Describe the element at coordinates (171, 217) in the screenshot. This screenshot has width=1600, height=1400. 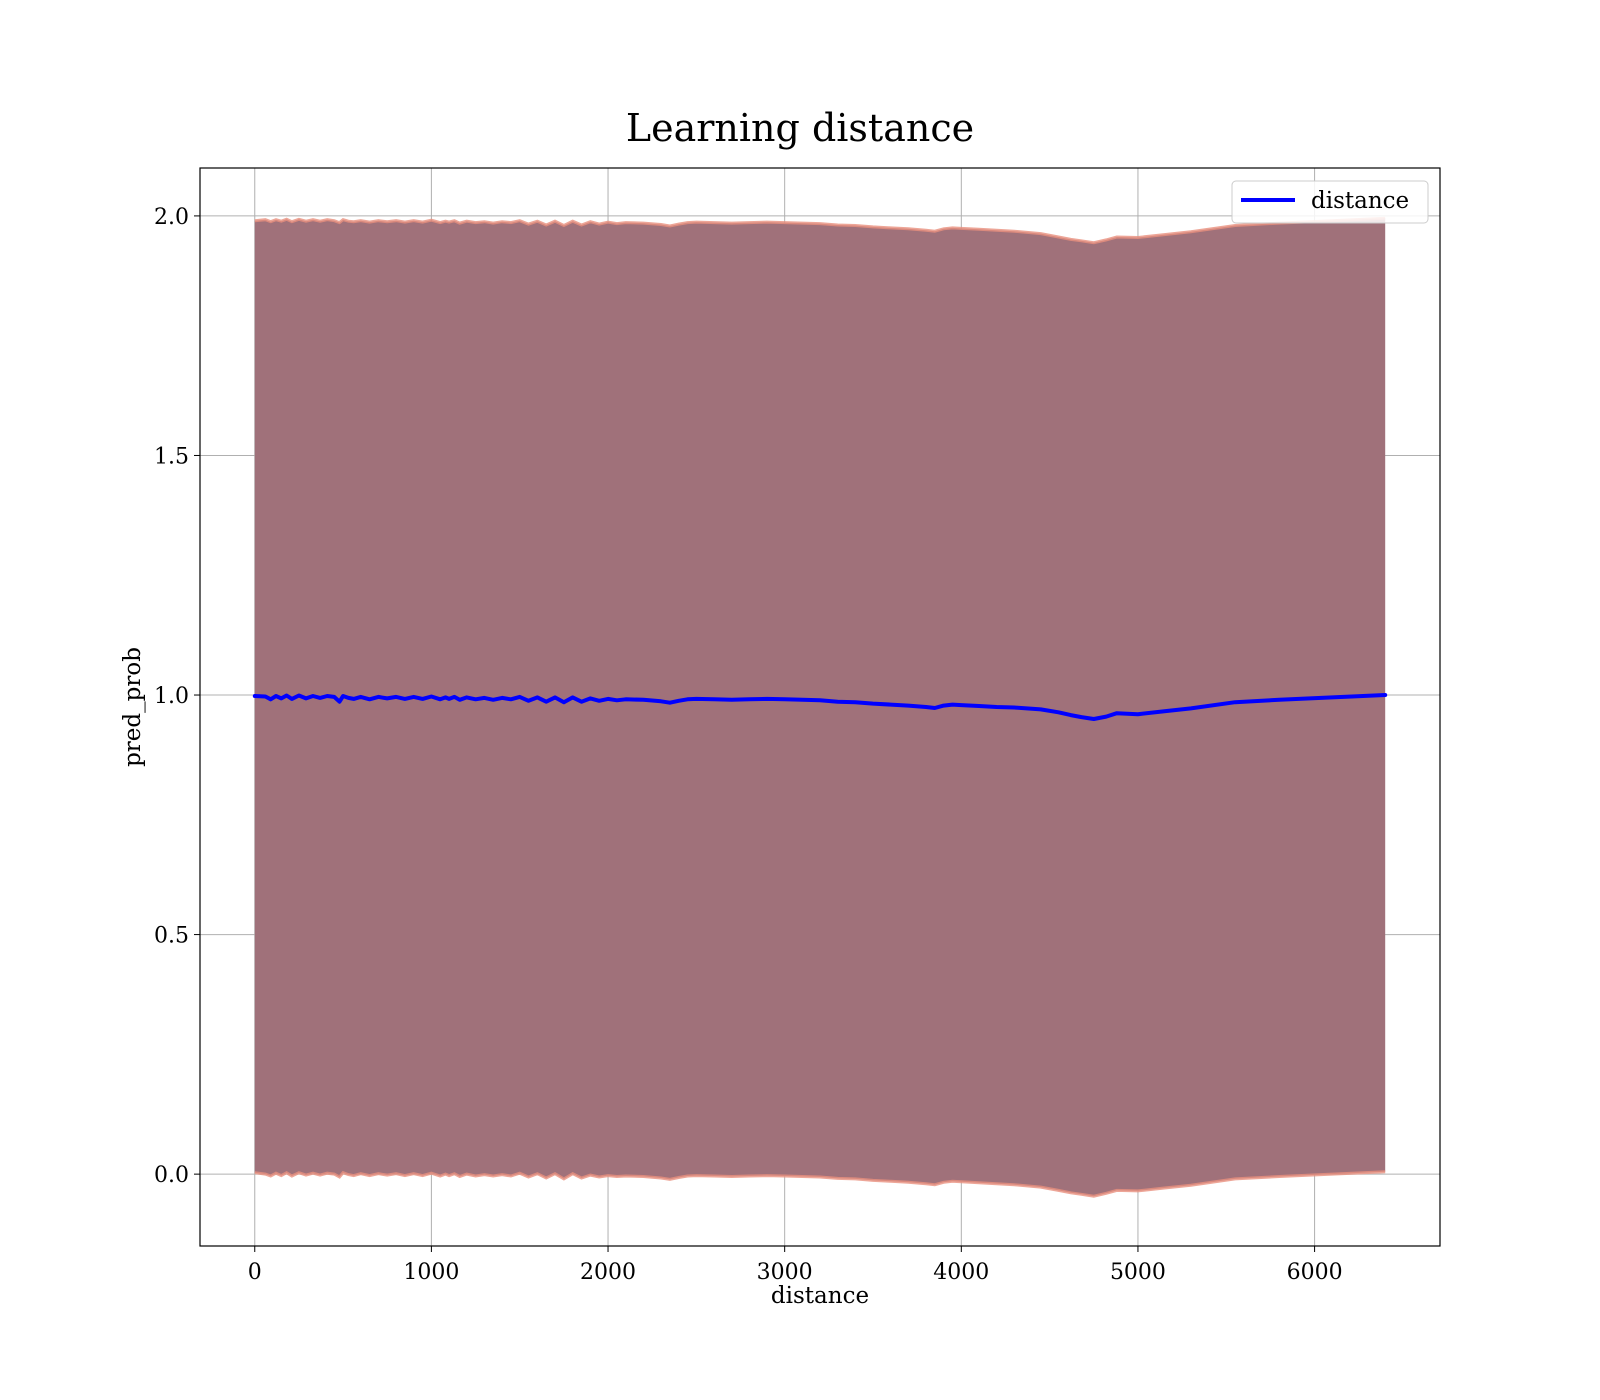
I see `y-tick-label: 2.0` at that location.